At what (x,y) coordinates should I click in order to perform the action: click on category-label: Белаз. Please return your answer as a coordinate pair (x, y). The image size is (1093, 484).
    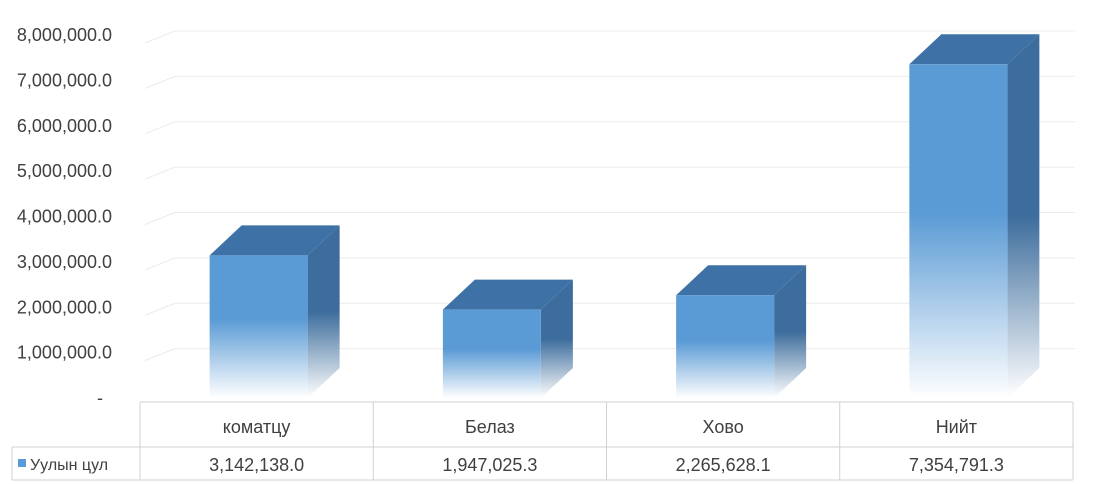
    Looking at the image, I should click on (490, 427).